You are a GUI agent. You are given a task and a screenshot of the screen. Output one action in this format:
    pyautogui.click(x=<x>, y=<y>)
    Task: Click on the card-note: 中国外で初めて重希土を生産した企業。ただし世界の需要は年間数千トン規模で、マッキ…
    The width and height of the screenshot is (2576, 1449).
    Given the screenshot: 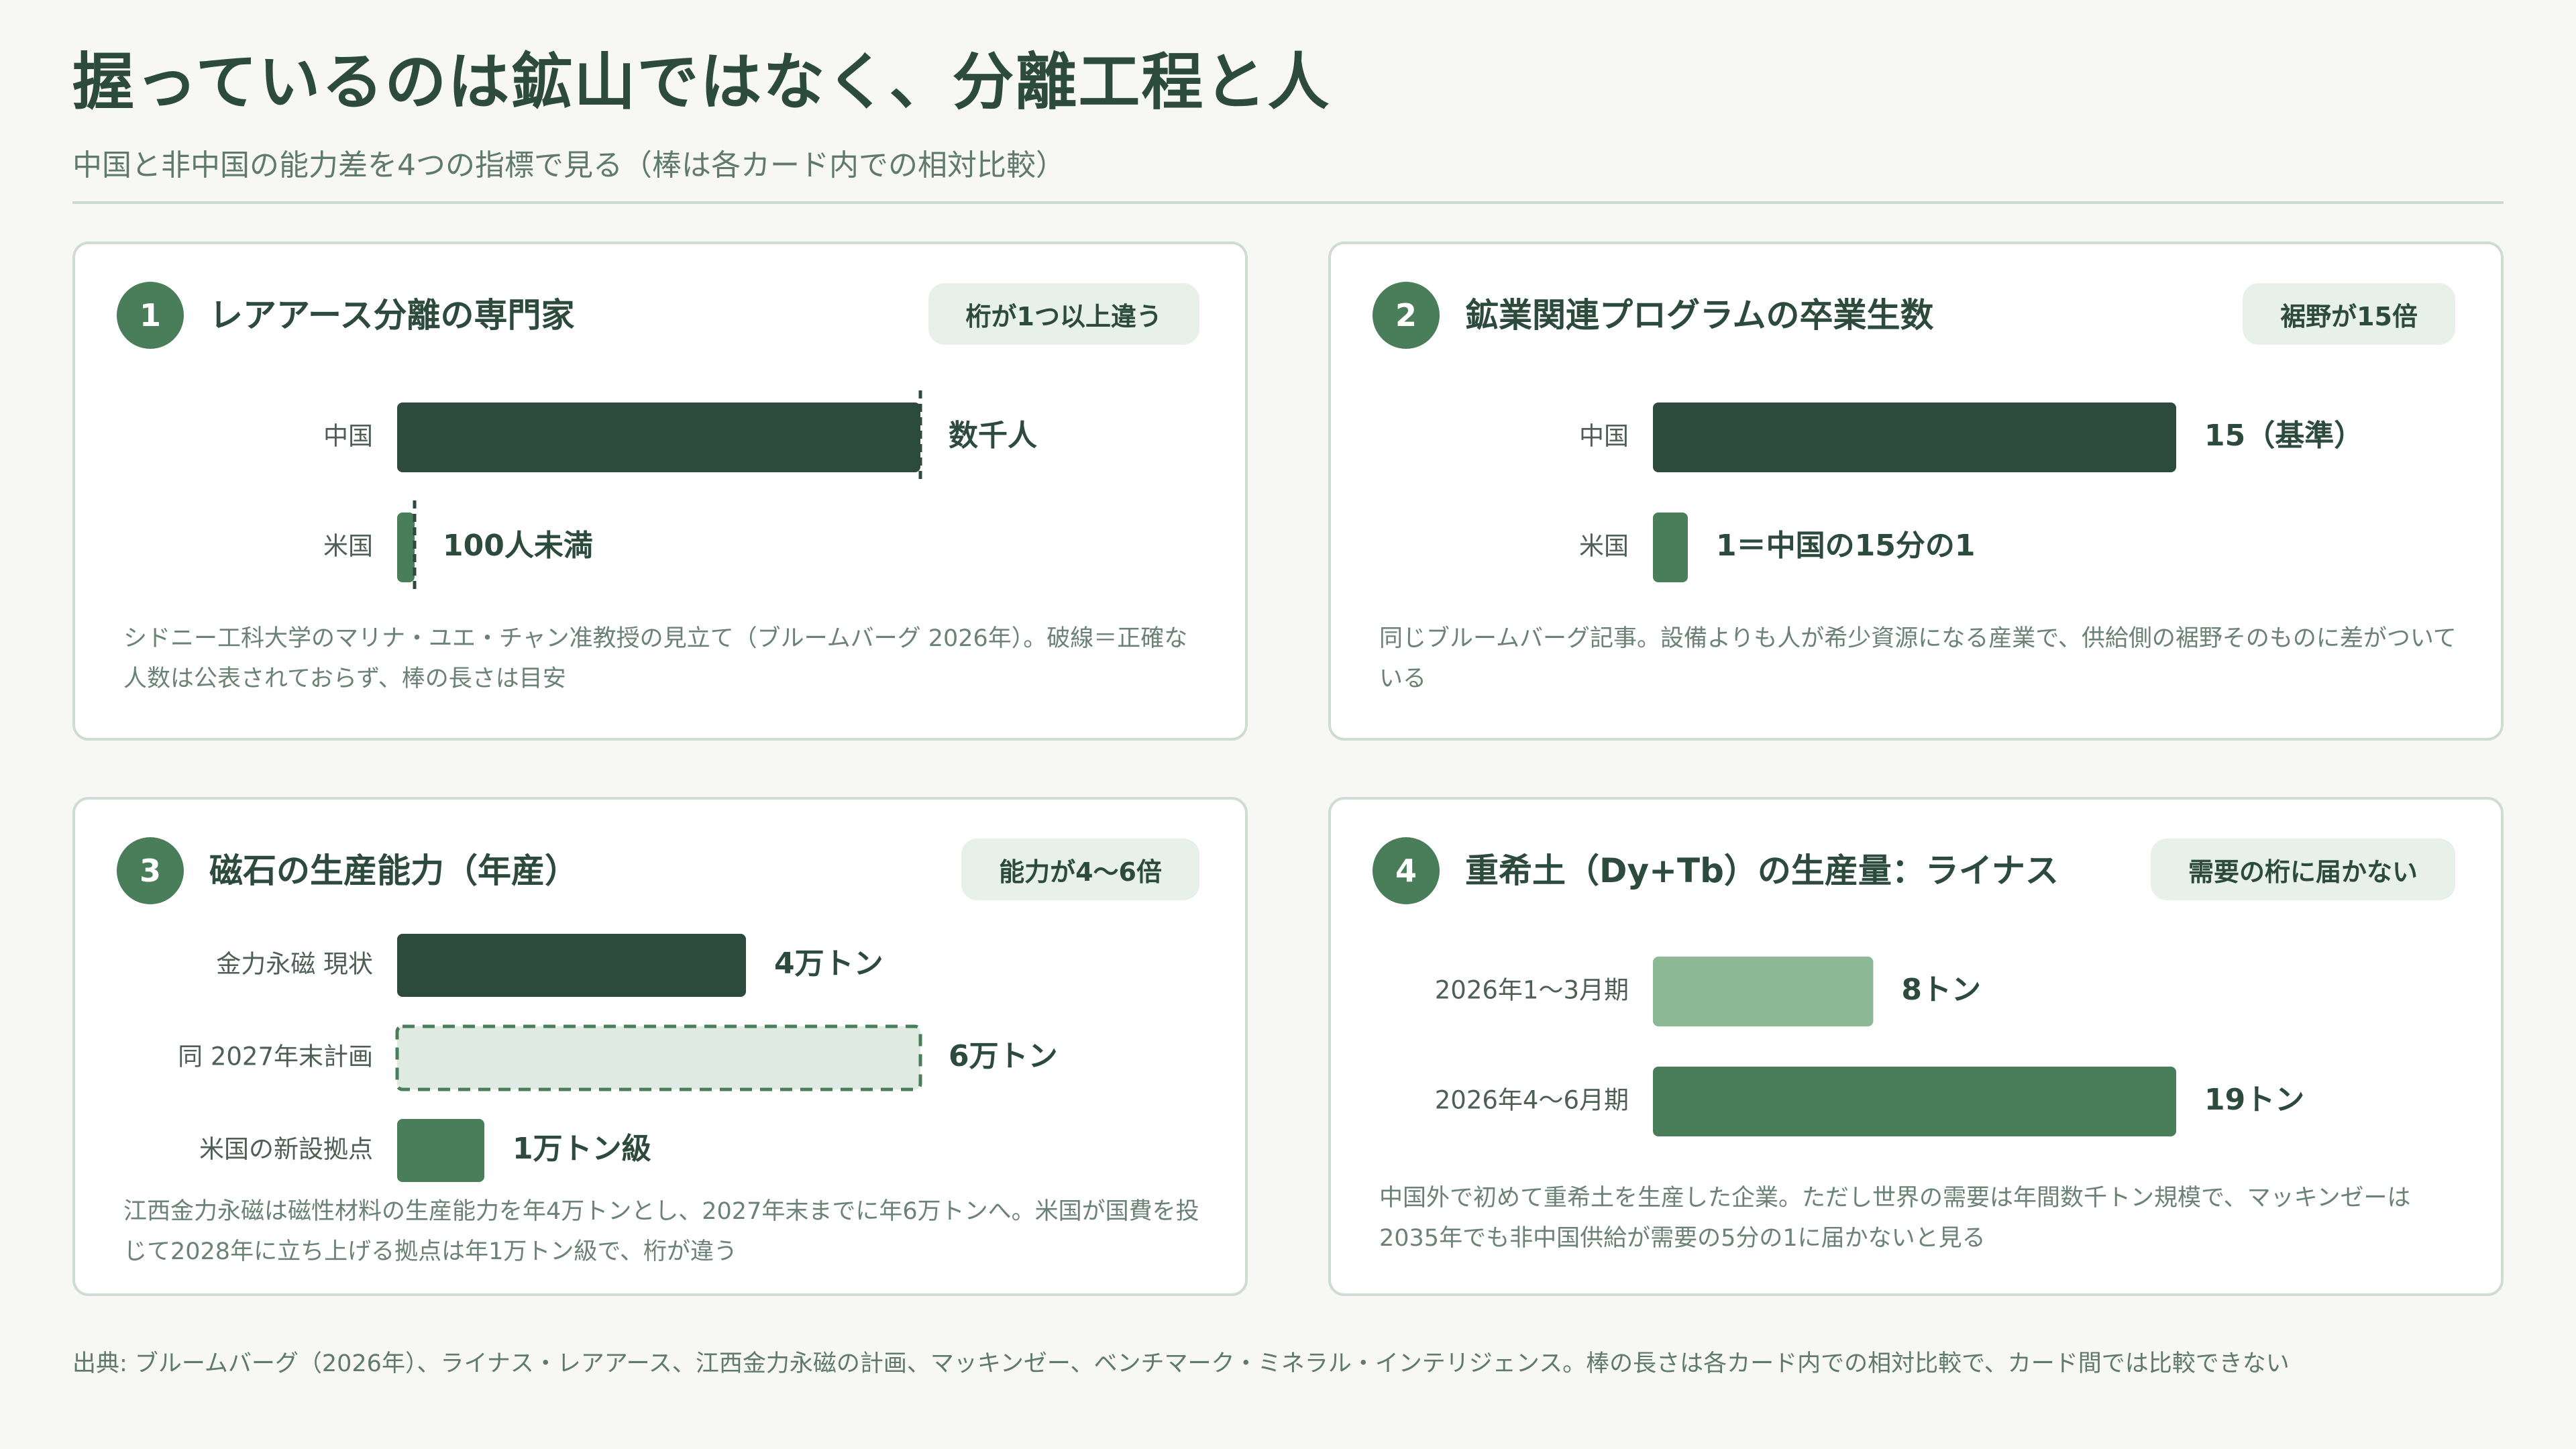 What is the action you would take?
    pyautogui.click(x=1895, y=1218)
    